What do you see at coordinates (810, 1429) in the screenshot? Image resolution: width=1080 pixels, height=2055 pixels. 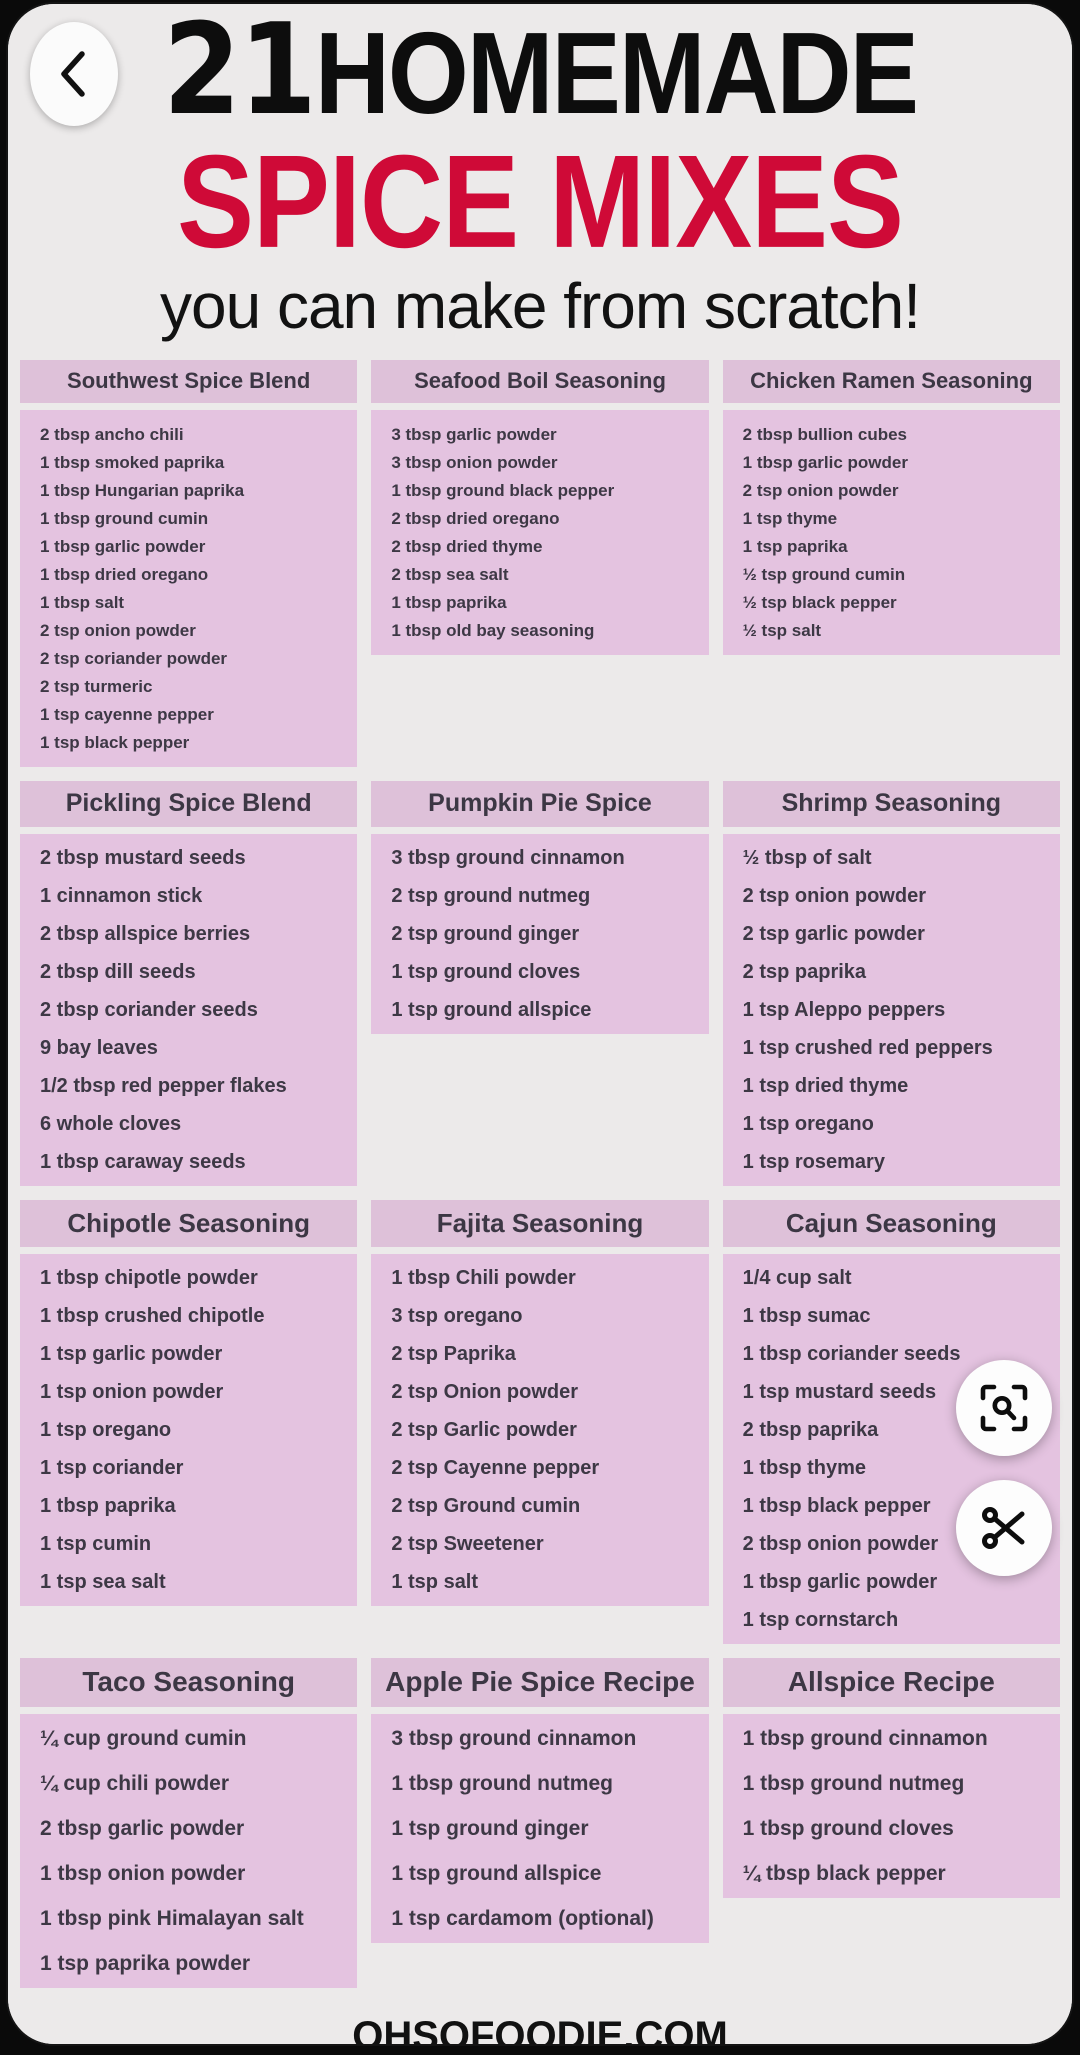 I see `ingredient: 2 tbsp paprika` at bounding box center [810, 1429].